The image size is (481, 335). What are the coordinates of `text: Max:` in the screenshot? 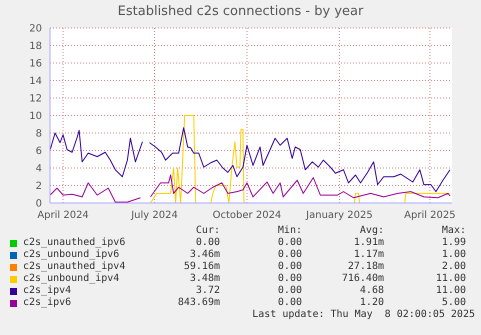 It's located at (453, 231).